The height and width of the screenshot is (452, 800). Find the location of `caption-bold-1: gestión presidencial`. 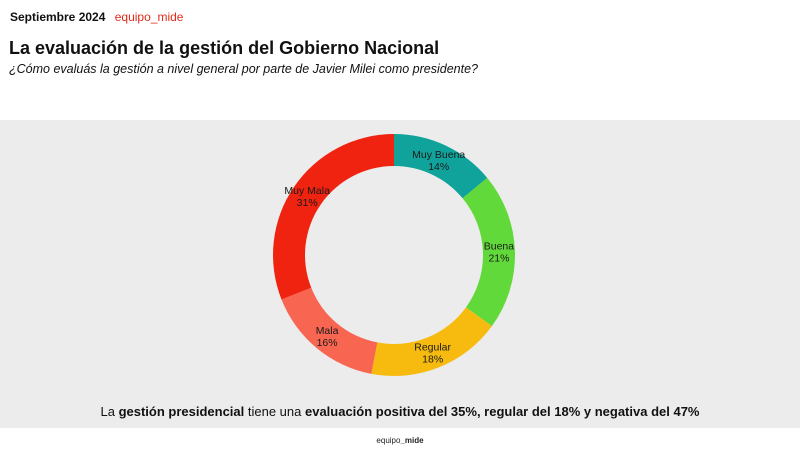

caption-bold-1: gestión presidencial is located at coordinates (181, 411).